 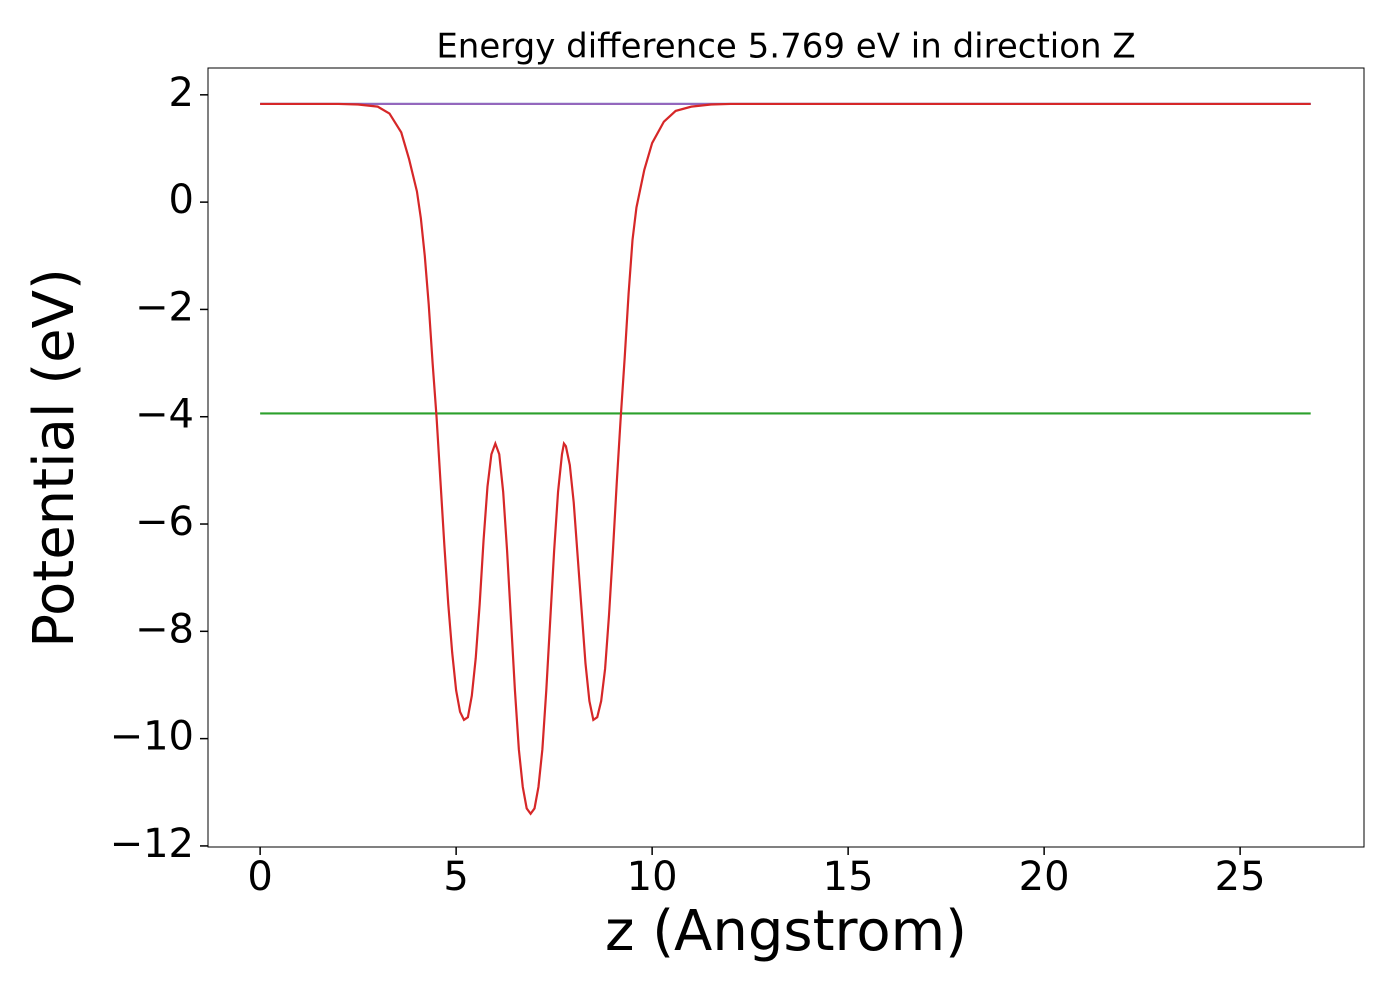 What do you see at coordinates (164, 522) in the screenshot?
I see `y-tick-label: −6` at bounding box center [164, 522].